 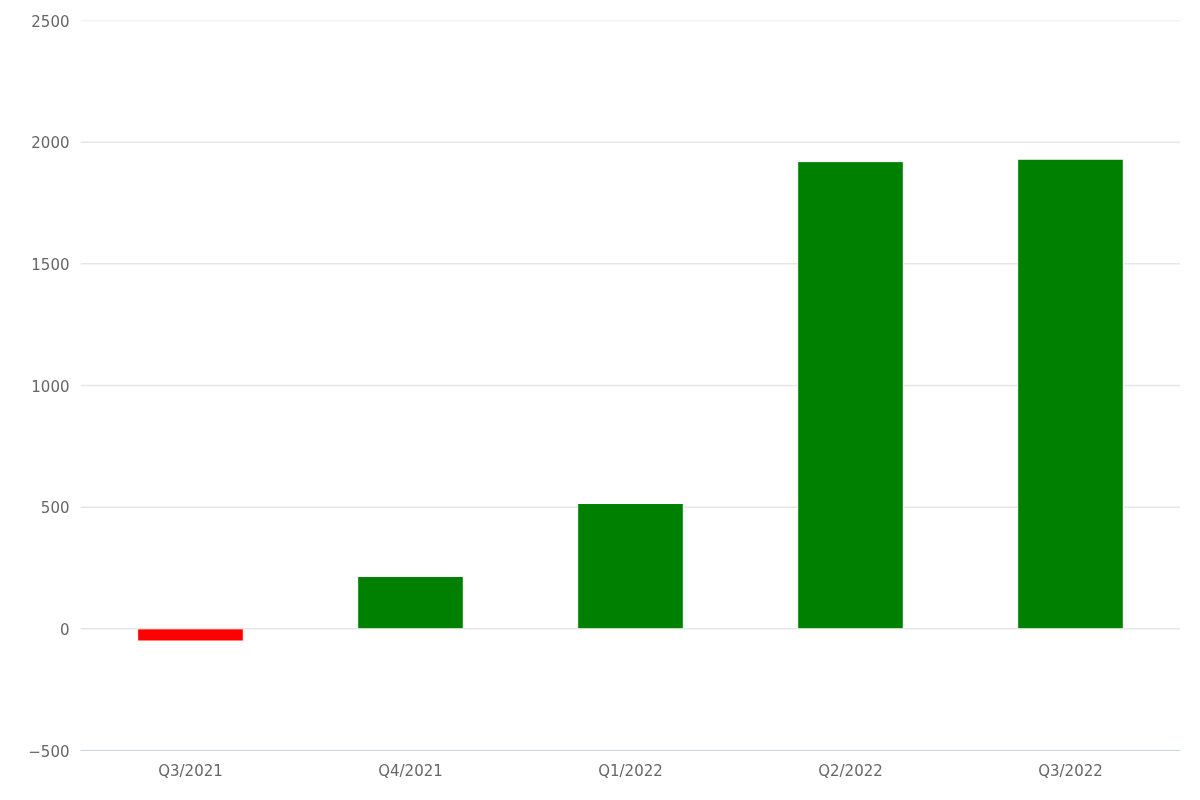 I want to click on x-tick-label: Q1/2022, so click(x=630, y=770).